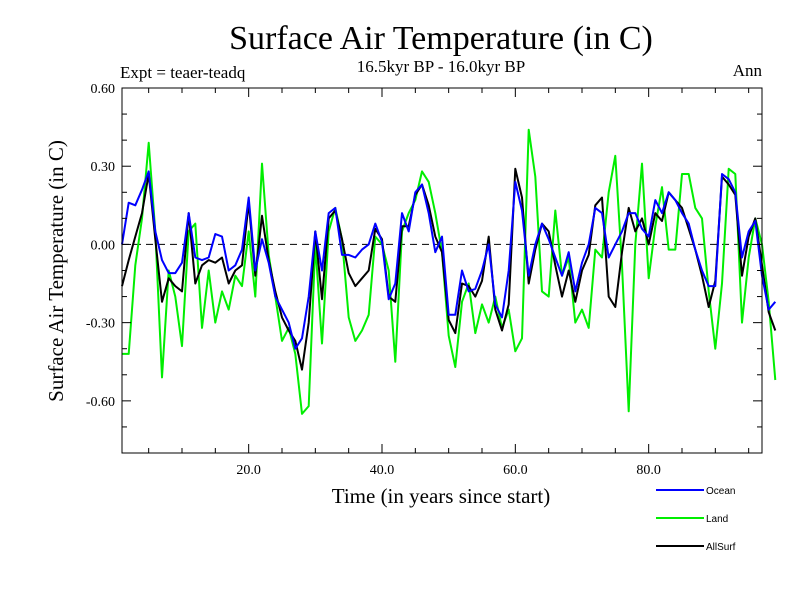 The image size is (800, 600). I want to click on y-tick-label: 0.30, so click(103, 167).